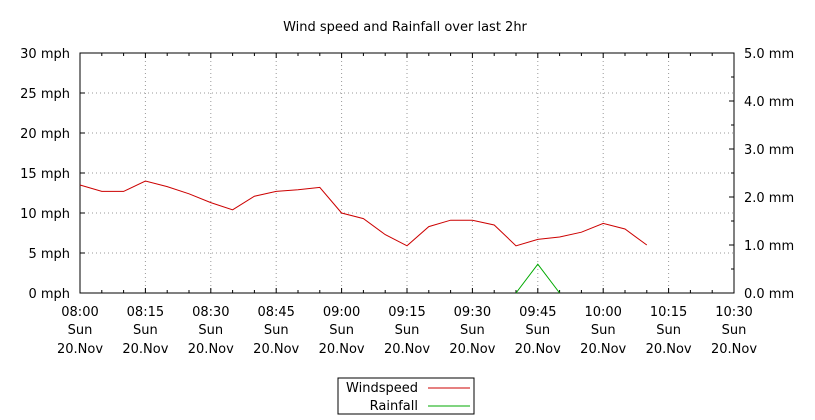  I want to click on legend: Windspeed Rainfall, so click(406, 396).